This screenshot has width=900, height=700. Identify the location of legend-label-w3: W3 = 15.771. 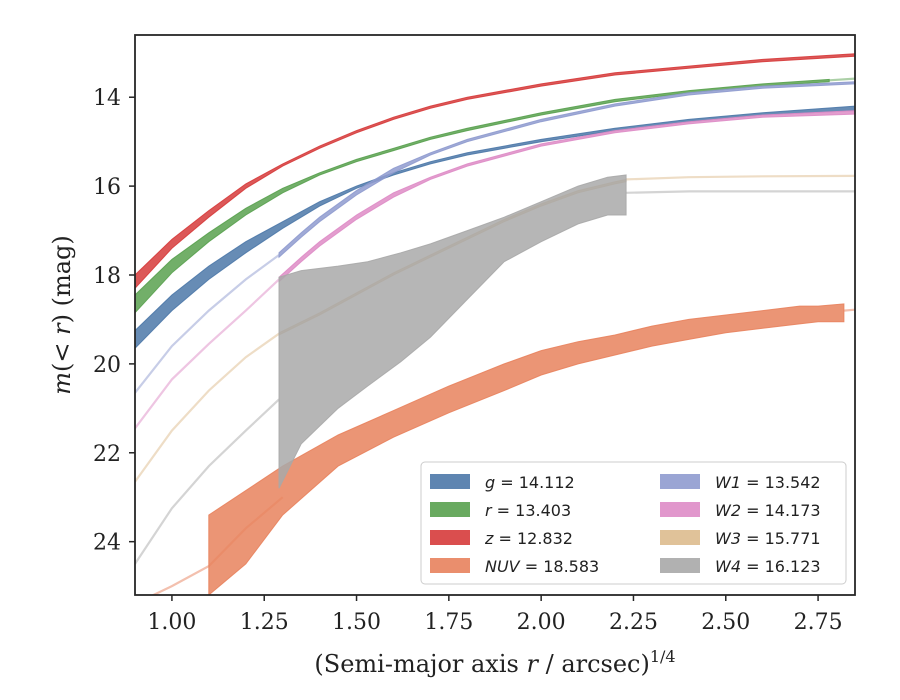
(768, 538).